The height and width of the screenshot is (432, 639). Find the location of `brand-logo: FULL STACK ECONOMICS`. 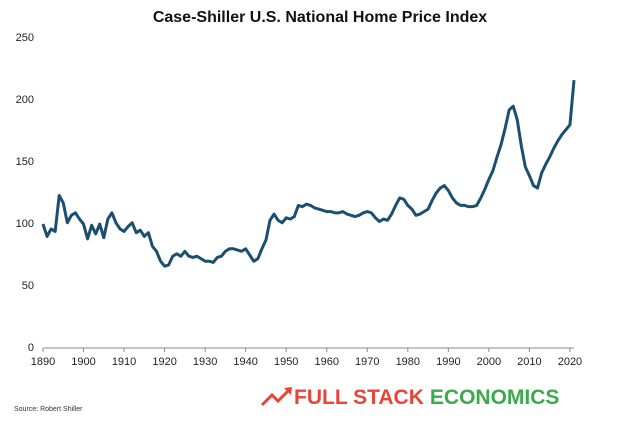

brand-logo: FULL STACK ECONOMICS is located at coordinates (409, 397).